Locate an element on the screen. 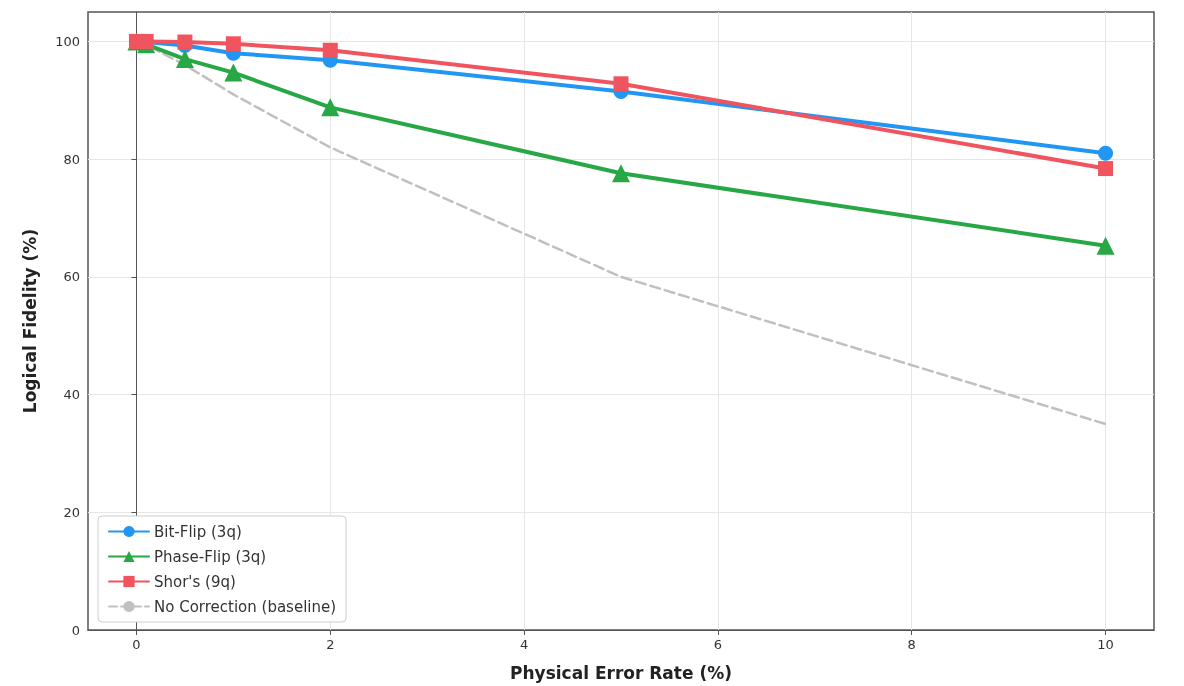  x-axis-title: Physical Error Rate (%) is located at coordinates (621, 672).